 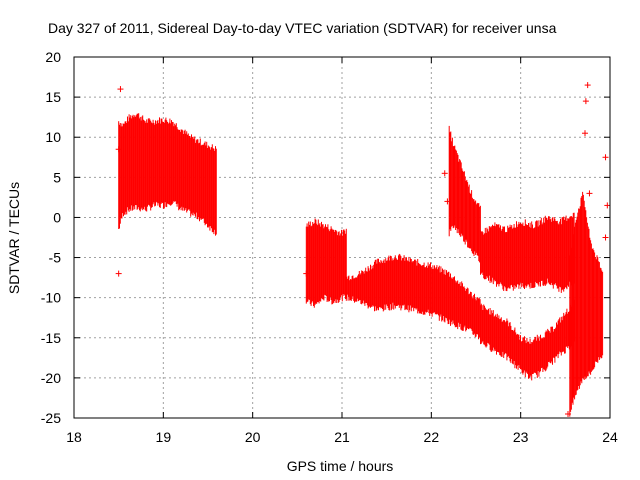 What do you see at coordinates (253, 437) in the screenshot?
I see `x-tick-label: 20` at bounding box center [253, 437].